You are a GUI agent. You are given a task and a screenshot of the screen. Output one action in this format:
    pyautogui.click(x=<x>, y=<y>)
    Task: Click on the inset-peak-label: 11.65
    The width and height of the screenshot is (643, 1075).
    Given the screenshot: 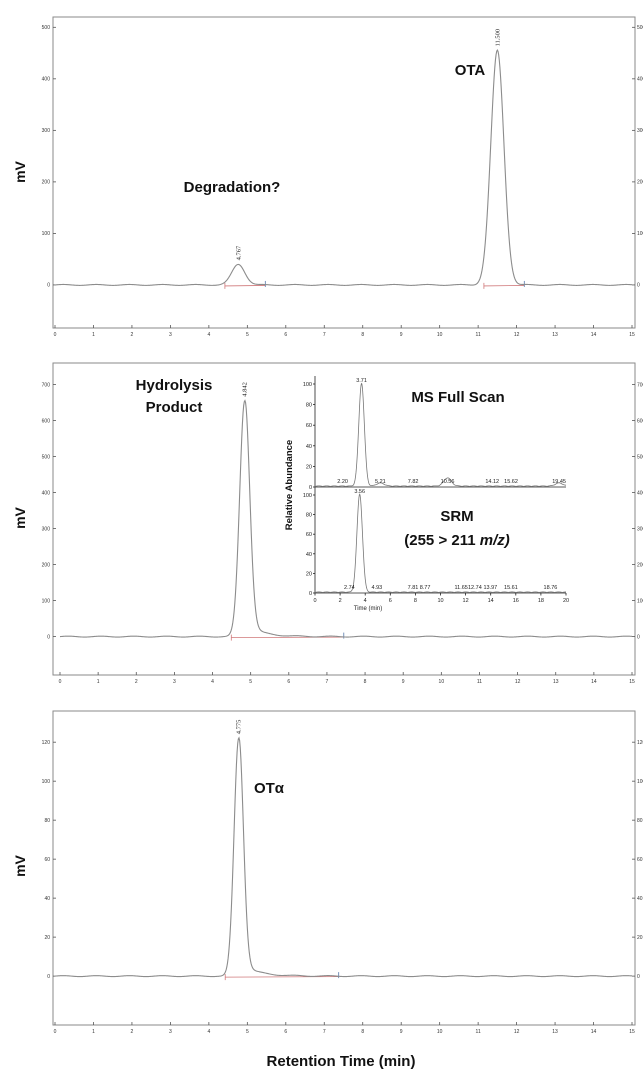 What is the action you would take?
    pyautogui.click(x=461, y=588)
    